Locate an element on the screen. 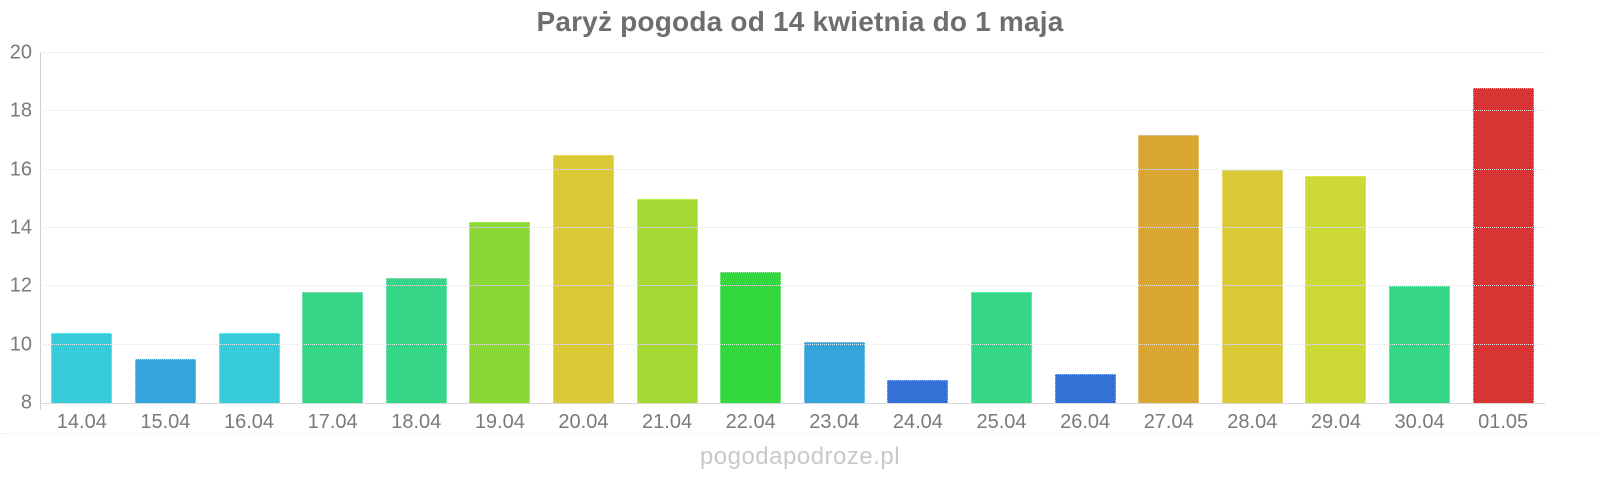 The height and width of the screenshot is (480, 1600). y-tick-label: 18 is located at coordinates (20, 110).